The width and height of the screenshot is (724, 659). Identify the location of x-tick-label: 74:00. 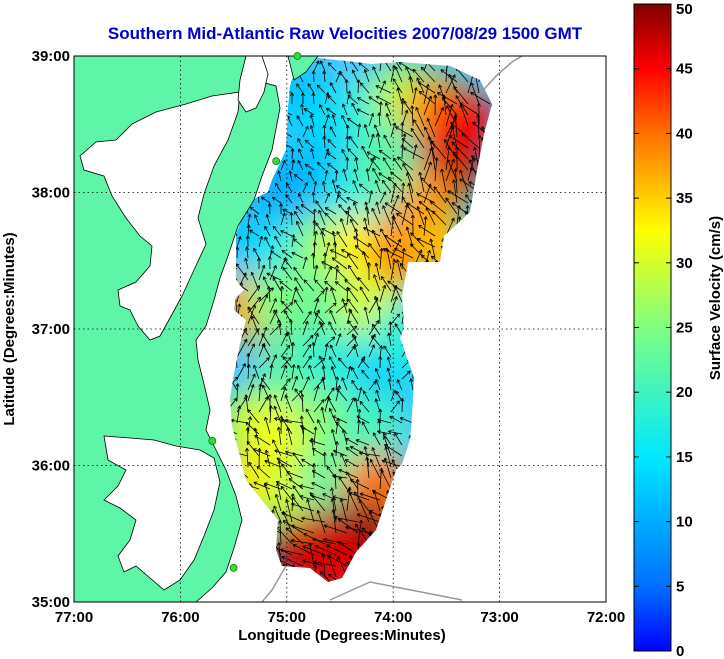
(393, 617).